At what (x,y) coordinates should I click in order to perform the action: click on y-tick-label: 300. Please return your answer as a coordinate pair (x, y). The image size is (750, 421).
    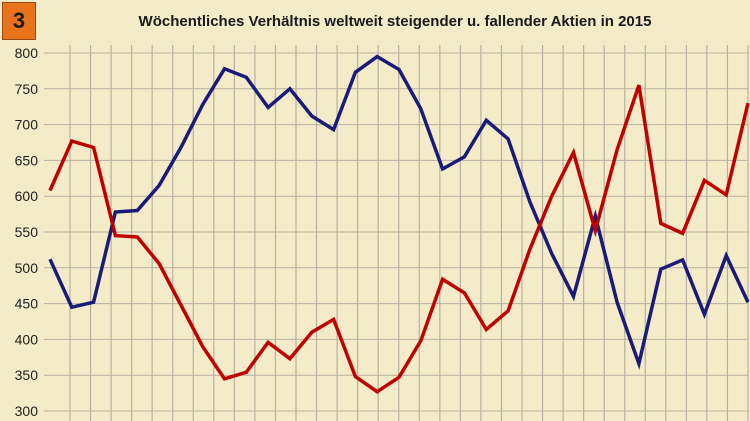
    Looking at the image, I should click on (27, 411).